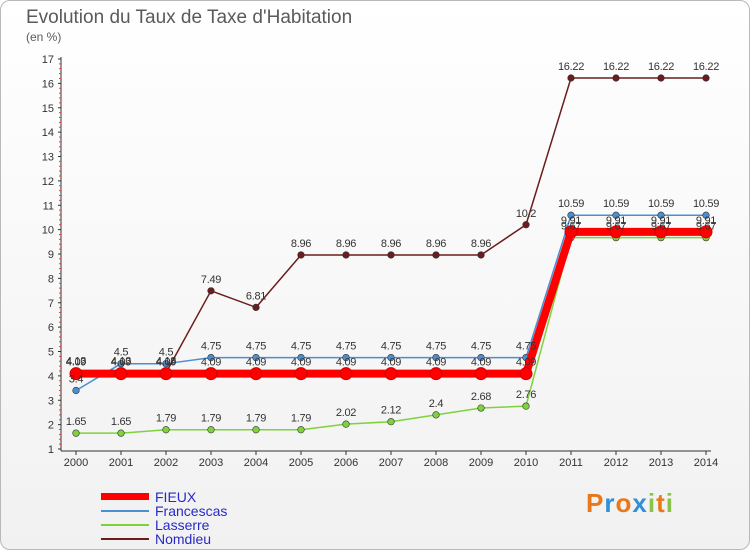 Image resolution: width=750 pixels, height=550 pixels. What do you see at coordinates (211, 280) in the screenshot?
I see `data-label: 7.49` at bounding box center [211, 280].